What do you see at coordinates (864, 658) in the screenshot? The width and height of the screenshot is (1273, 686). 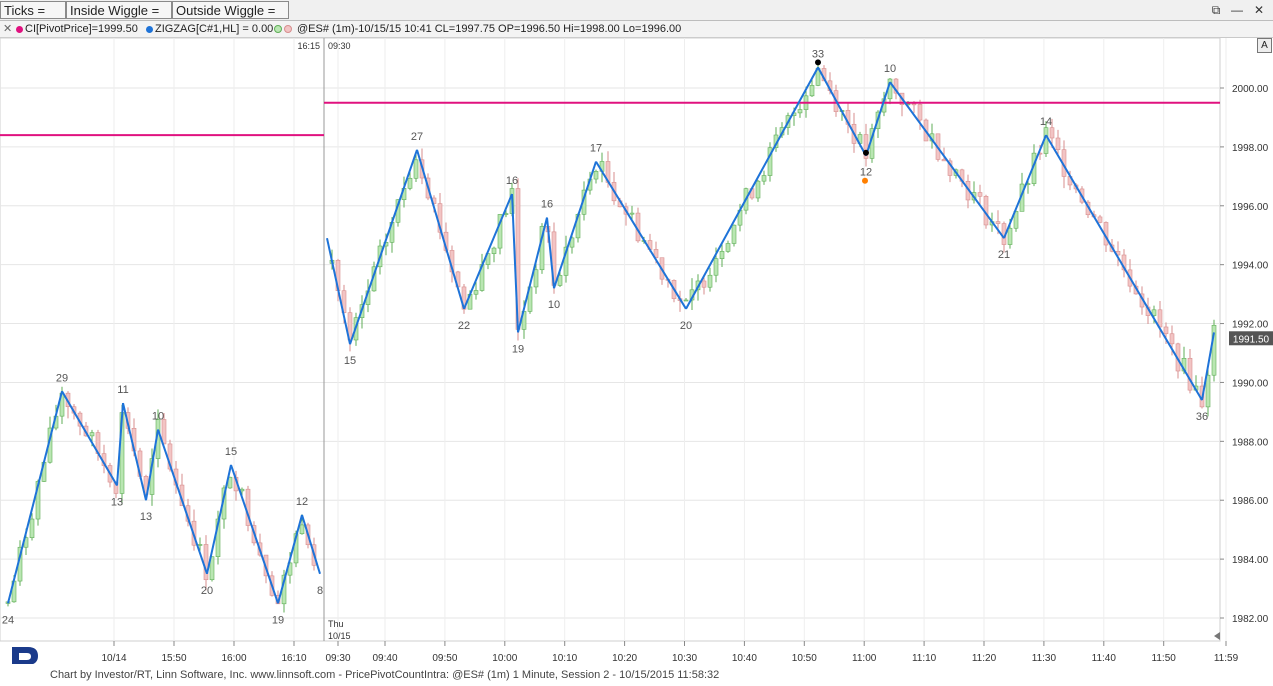 I see `x-tick-label: 11:00` at bounding box center [864, 658].